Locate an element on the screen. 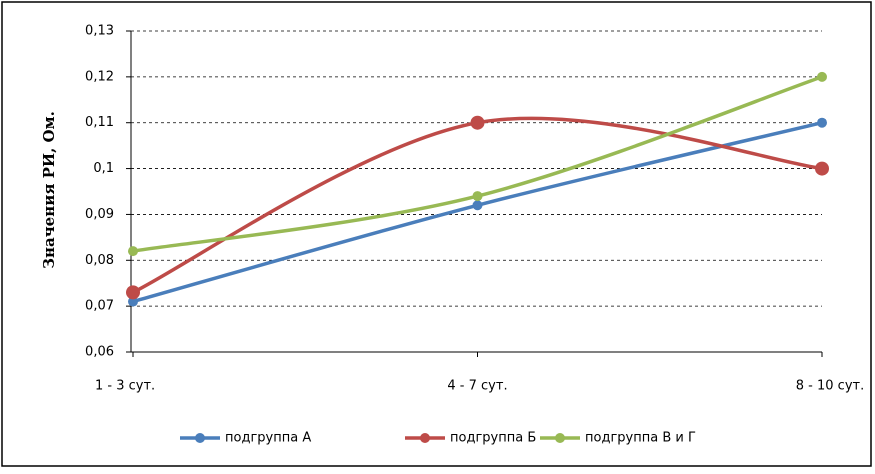  legend-label: подгруппа В и Г is located at coordinates (640, 438).